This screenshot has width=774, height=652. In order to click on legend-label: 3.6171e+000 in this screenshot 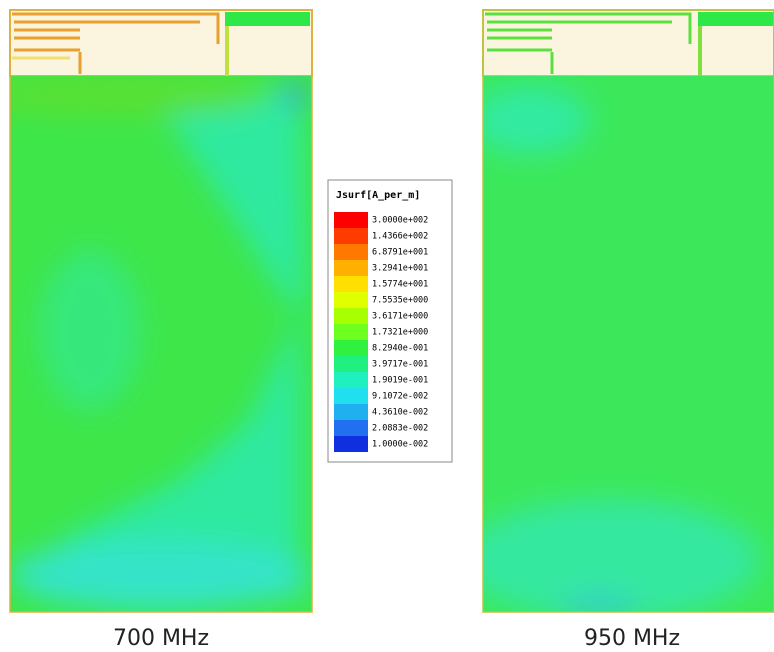, I will do `click(400, 317)`.